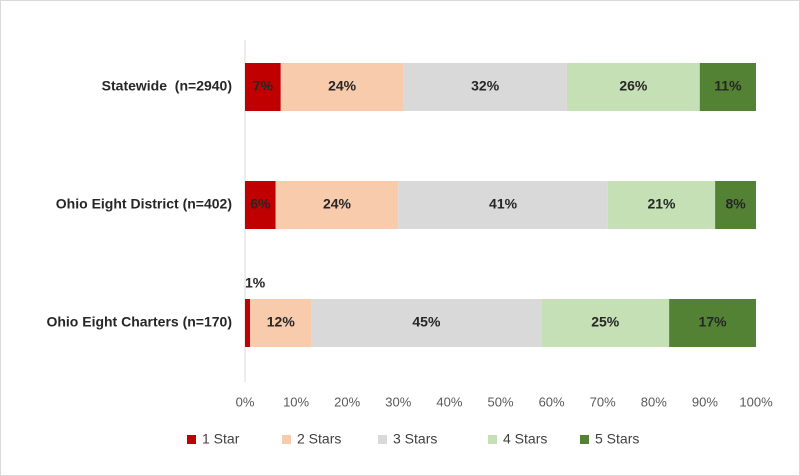 This screenshot has height=476, width=800. Describe the element at coordinates (255, 283) in the screenshot. I see `value-label: 1%` at that location.